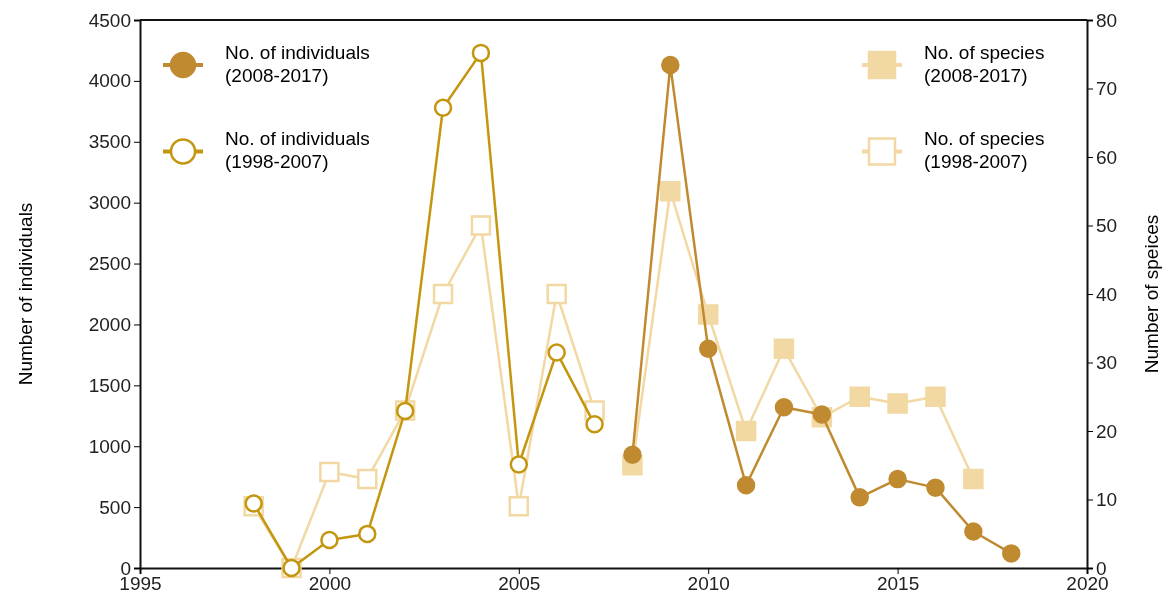 This screenshot has width=1170, height=616. Describe the element at coordinates (25, 294) in the screenshot. I see `y-axis-title: Number of individuals` at that location.